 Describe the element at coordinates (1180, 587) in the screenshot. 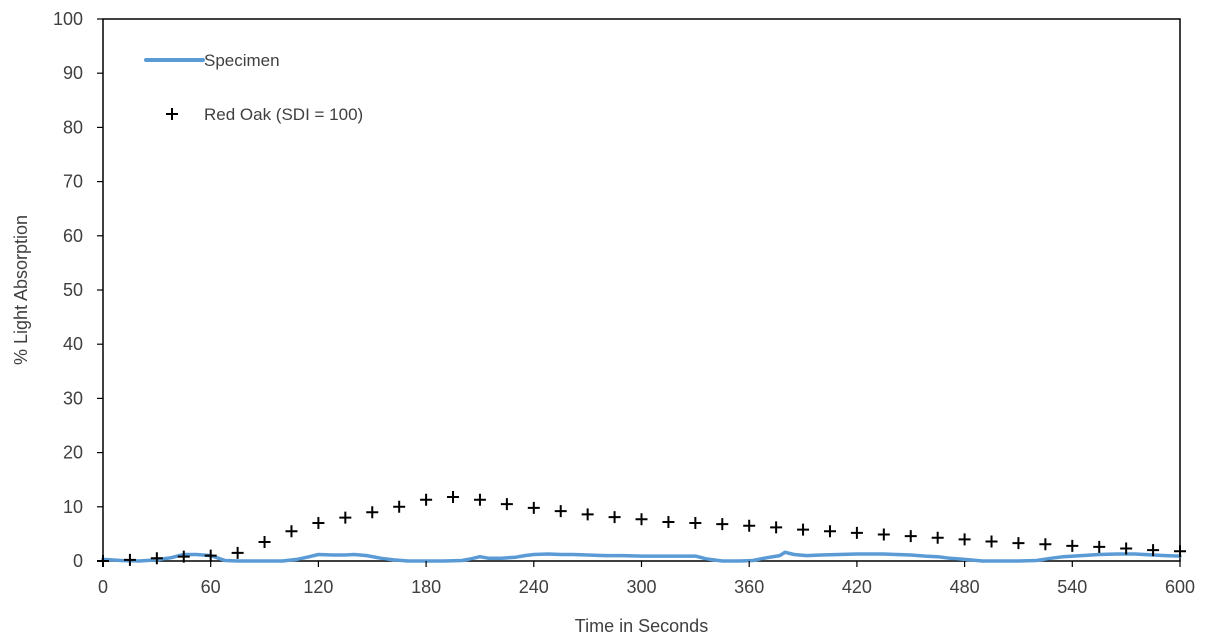

I see `x-tick-label: 600` at that location.